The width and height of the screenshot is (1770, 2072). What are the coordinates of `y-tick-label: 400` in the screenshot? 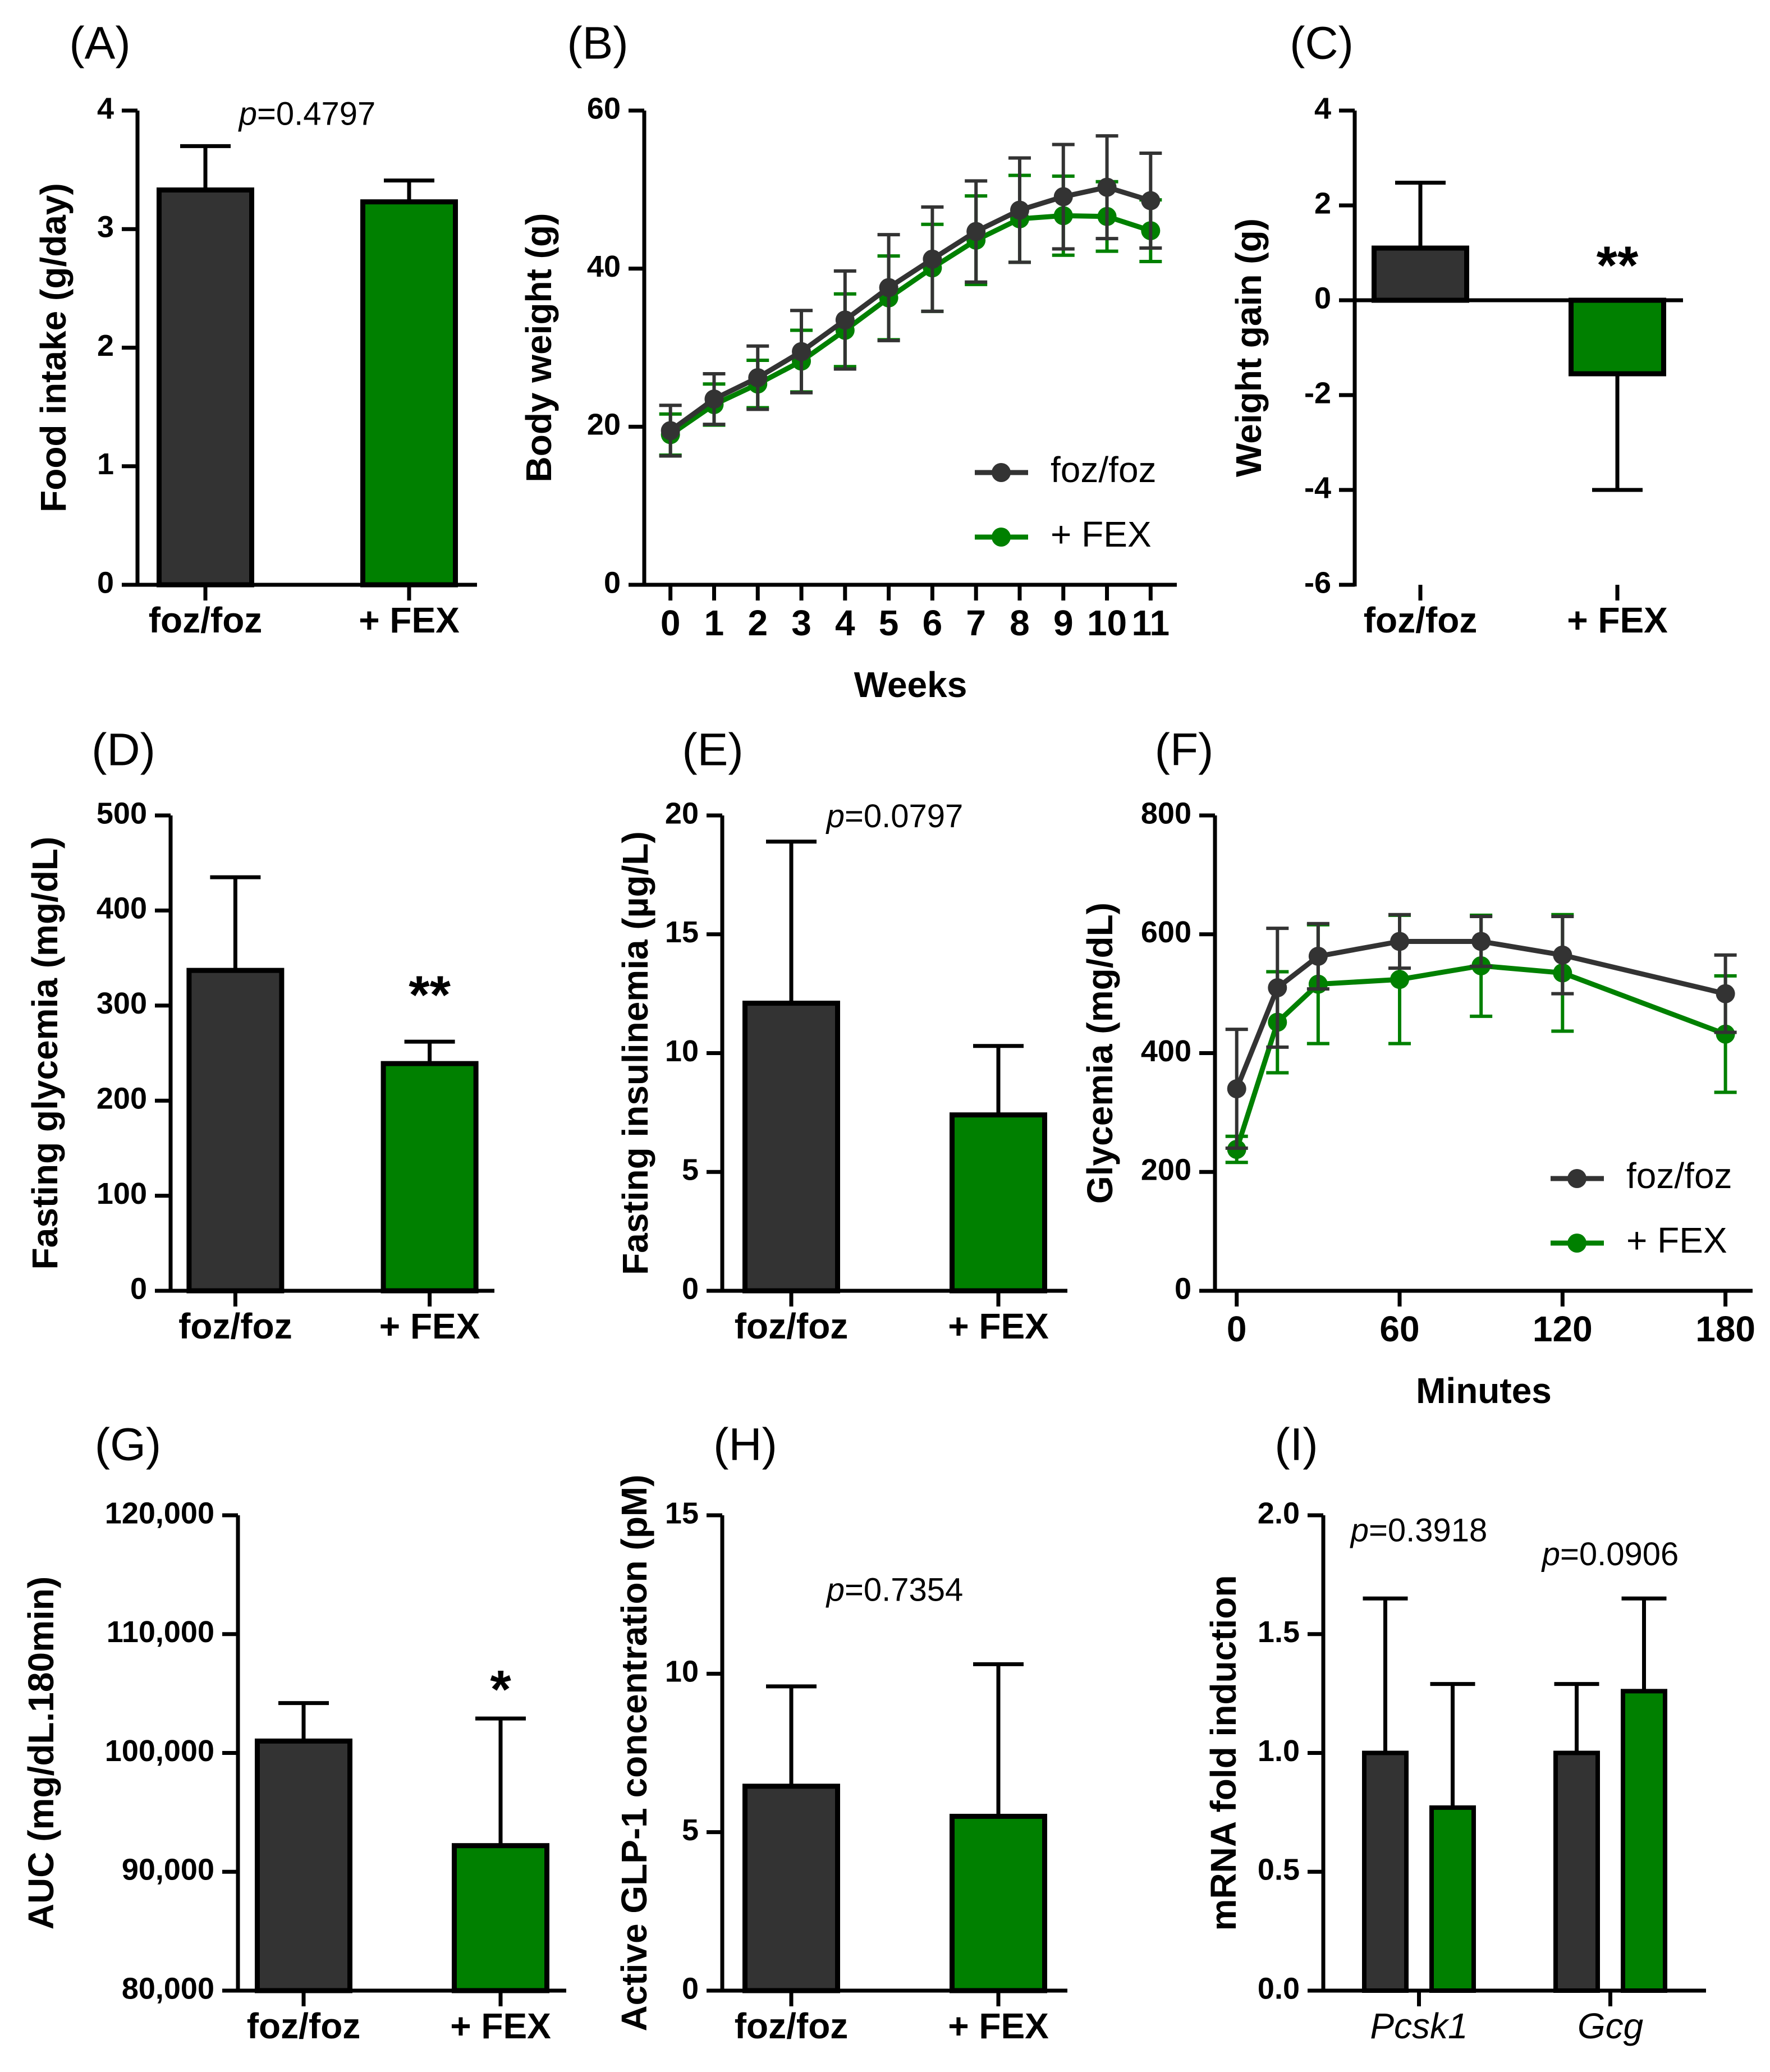 It's located at (122, 908).